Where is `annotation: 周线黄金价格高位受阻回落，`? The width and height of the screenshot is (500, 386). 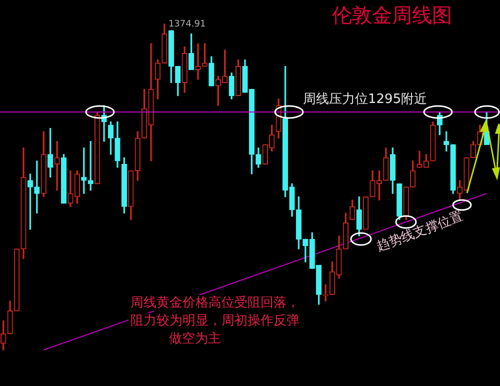
annotation: 周线黄金价格高位受阻回落， is located at coordinates (215, 302).